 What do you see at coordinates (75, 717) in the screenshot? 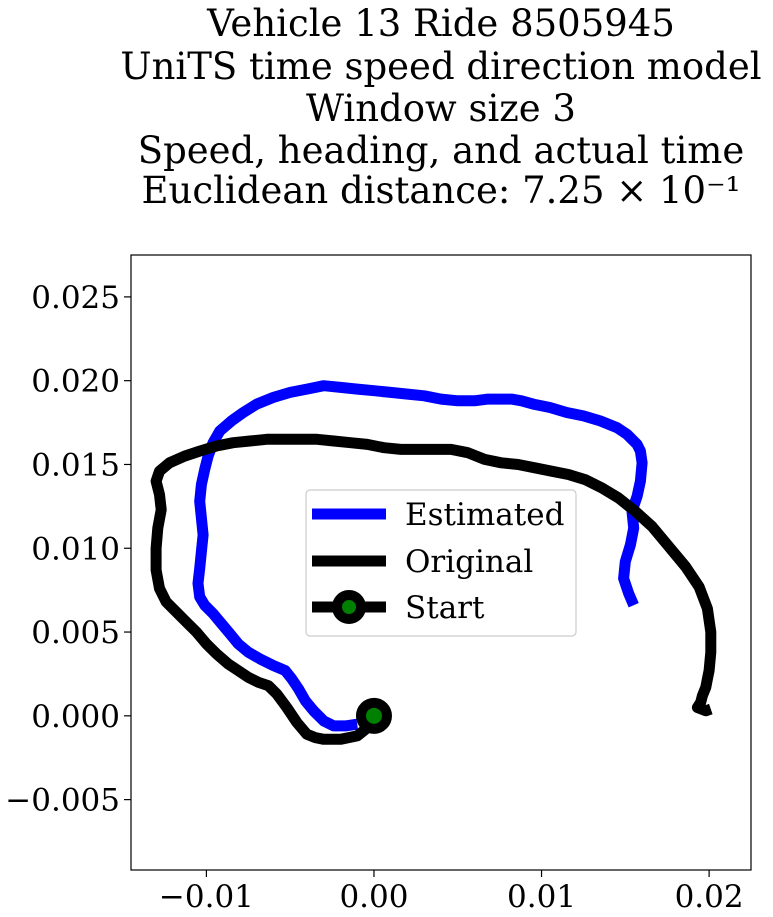
I see `y-tick-label: 0.000` at bounding box center [75, 717].